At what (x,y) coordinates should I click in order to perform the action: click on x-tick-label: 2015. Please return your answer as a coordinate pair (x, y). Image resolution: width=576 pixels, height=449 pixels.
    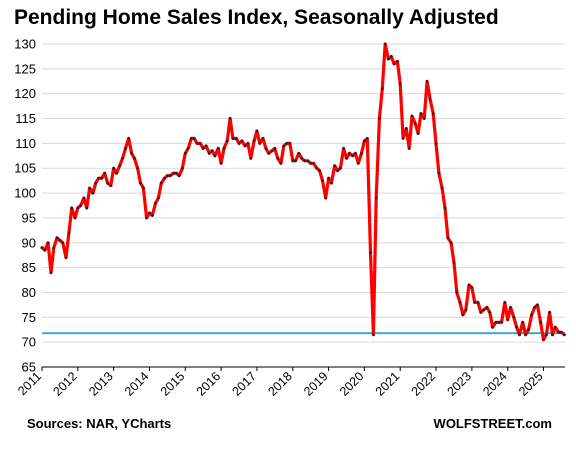
    Looking at the image, I should click on (173, 384).